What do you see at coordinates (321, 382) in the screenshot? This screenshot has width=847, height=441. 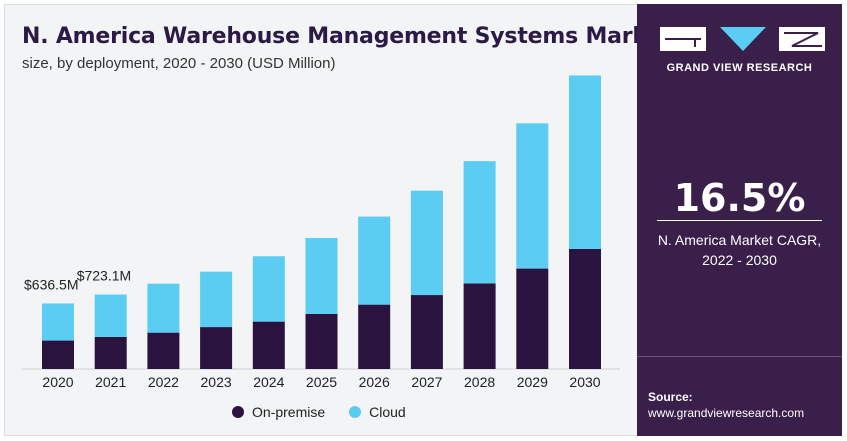 I see `x-tick-label-2025: 2025` at bounding box center [321, 382].